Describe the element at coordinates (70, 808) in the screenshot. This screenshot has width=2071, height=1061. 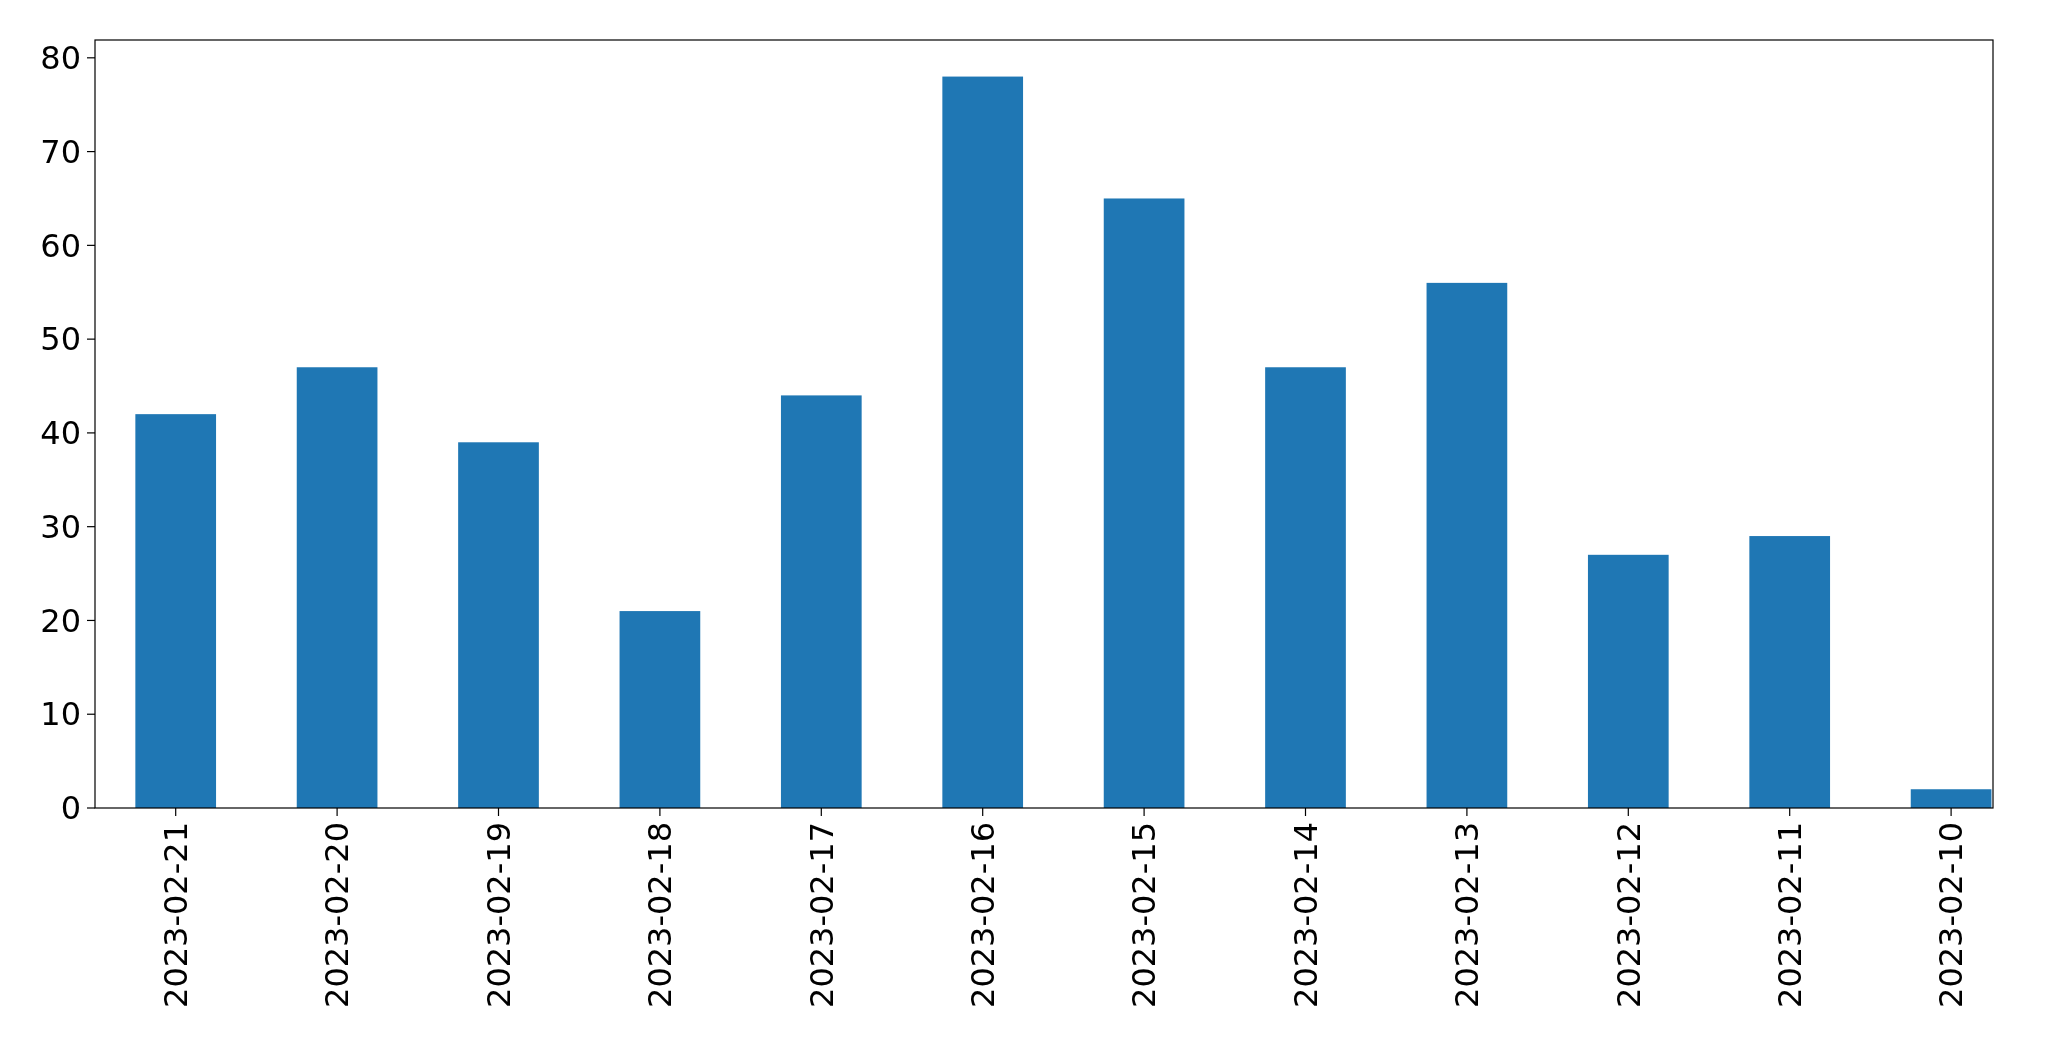
I see `y-tick-label: 0` at that location.